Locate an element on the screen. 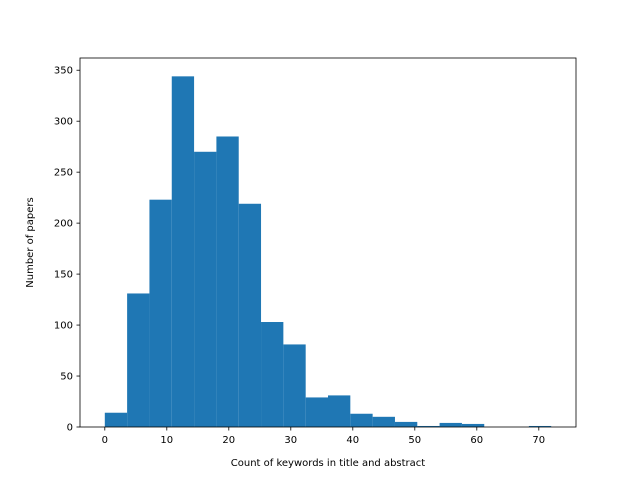 The width and height of the screenshot is (640, 480). x-tick-label: 0 is located at coordinates (105, 440).